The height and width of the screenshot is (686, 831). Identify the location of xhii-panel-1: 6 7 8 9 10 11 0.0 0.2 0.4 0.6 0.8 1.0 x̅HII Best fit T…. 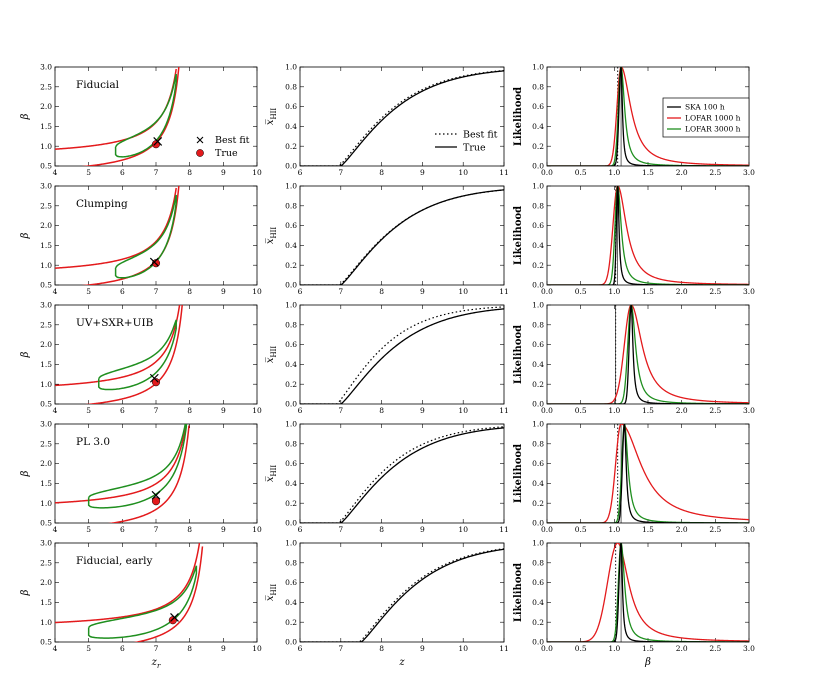
(387, 120).